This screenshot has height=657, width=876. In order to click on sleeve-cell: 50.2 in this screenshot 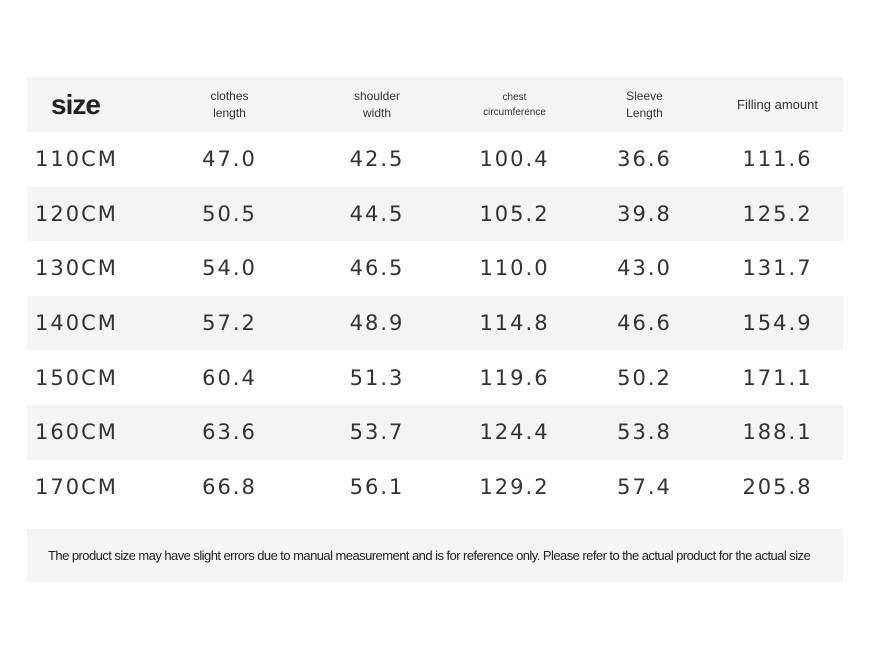, I will do `click(644, 377)`.